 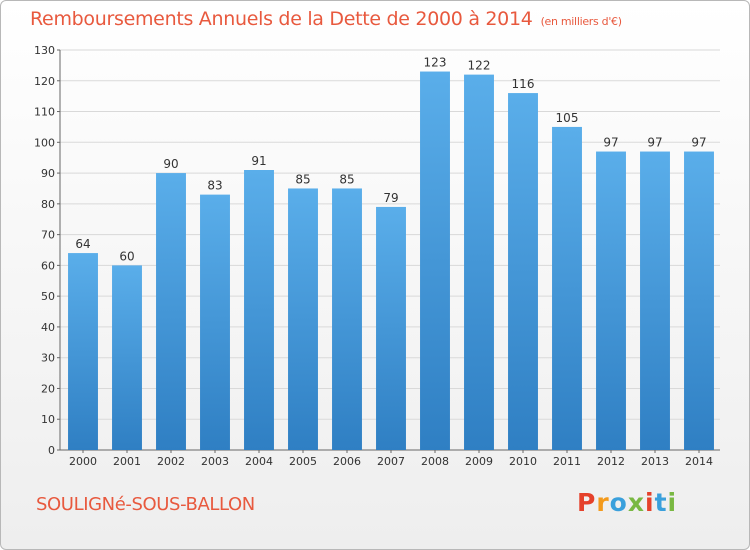 I want to click on logo-letter: r, so click(x=603, y=502).